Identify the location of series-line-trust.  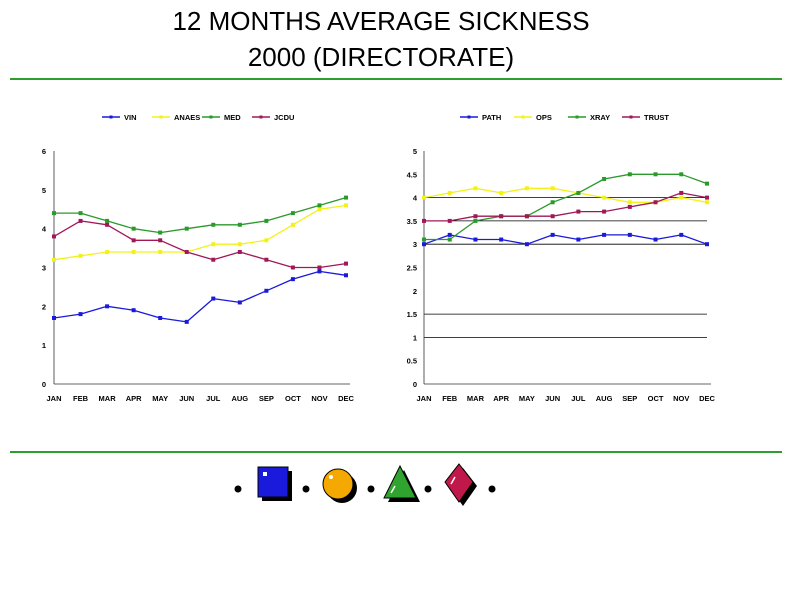
(566, 207).